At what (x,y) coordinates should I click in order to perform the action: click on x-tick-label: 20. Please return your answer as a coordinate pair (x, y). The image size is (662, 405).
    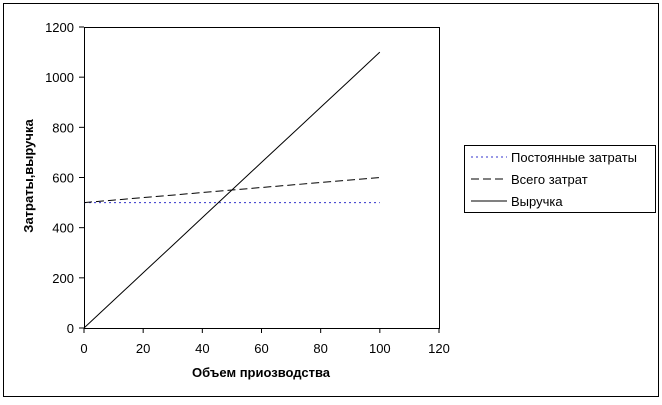
    Looking at the image, I should click on (143, 348).